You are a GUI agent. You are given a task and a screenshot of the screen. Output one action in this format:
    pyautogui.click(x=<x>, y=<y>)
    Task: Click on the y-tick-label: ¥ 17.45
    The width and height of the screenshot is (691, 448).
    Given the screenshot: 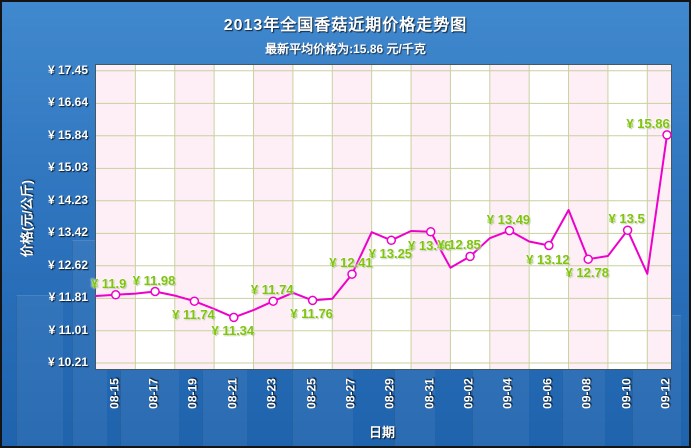 What is the action you would take?
    pyautogui.click(x=67, y=69)
    